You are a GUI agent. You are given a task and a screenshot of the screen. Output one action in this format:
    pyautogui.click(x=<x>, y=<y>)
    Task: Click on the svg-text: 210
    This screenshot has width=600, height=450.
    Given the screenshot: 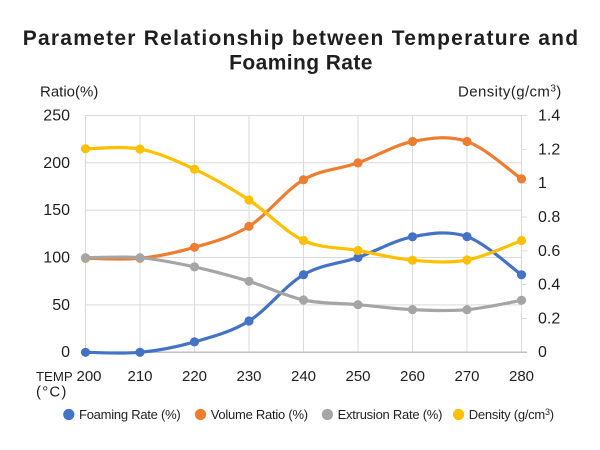 What is the action you would take?
    pyautogui.click(x=139, y=376)
    